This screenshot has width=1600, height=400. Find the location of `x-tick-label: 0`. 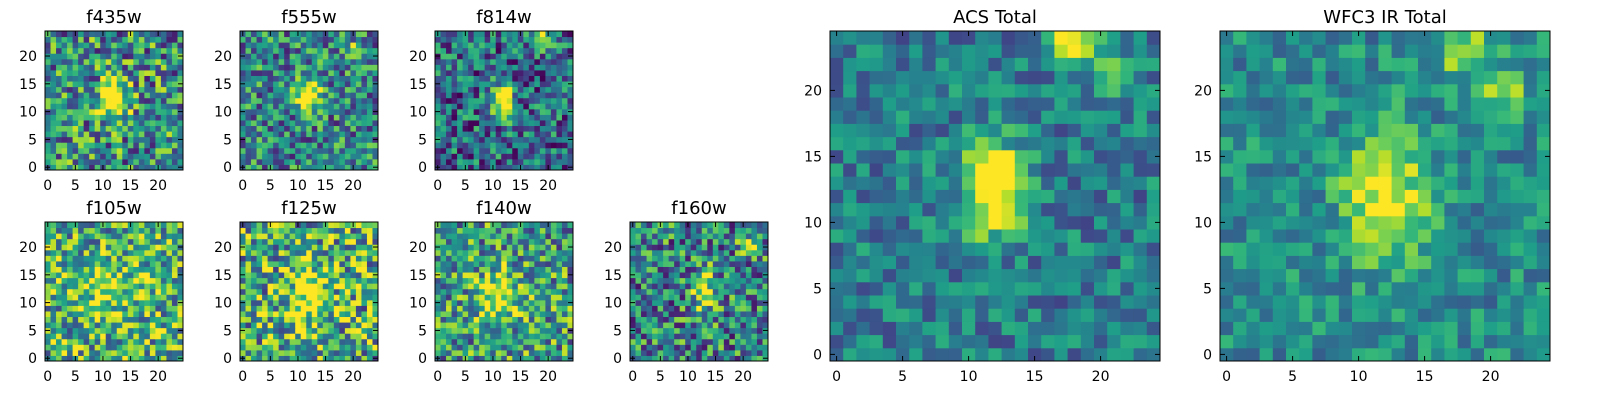

x-tick-label: 0 is located at coordinates (242, 186).